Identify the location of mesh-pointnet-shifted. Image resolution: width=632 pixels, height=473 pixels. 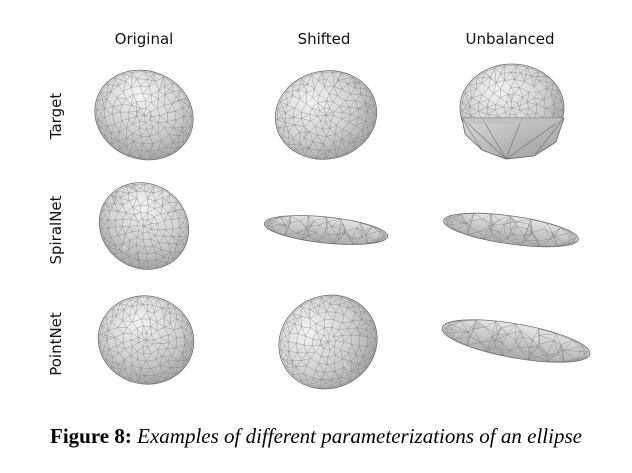
(328, 342).